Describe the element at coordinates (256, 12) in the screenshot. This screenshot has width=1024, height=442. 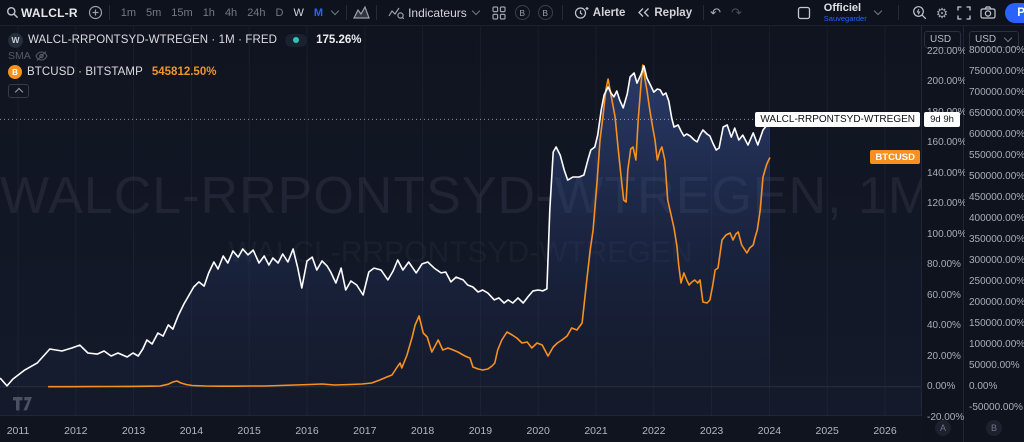
I see `timeframe-24h: 24h` at that location.